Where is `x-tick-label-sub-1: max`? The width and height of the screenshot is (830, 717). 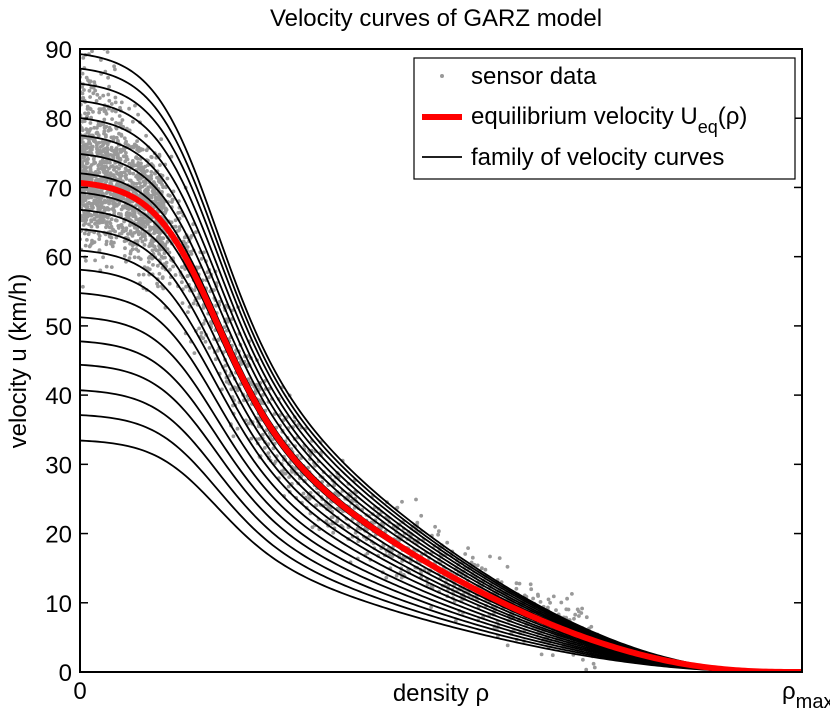
x-tick-label-sub-1: max is located at coordinates (813, 701).